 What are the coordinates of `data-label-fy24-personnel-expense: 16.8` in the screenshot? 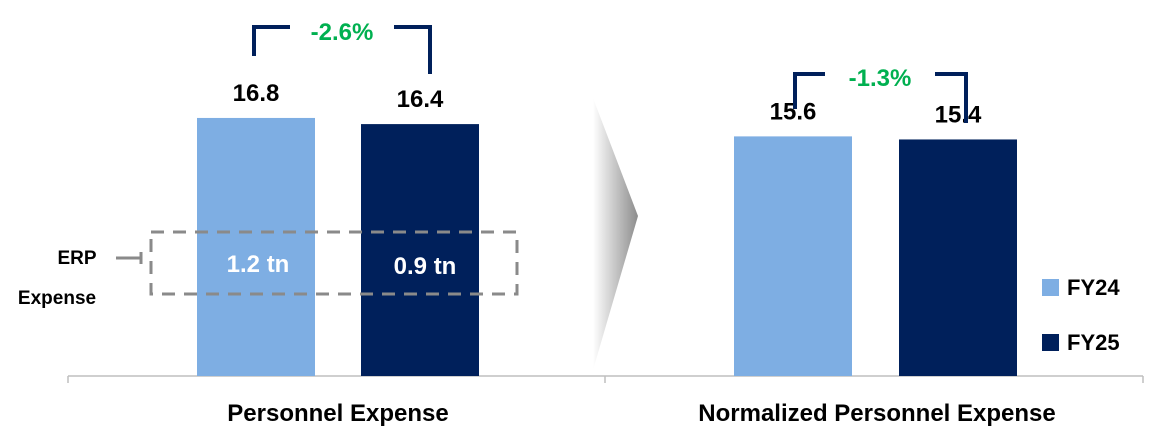 It's located at (256, 93).